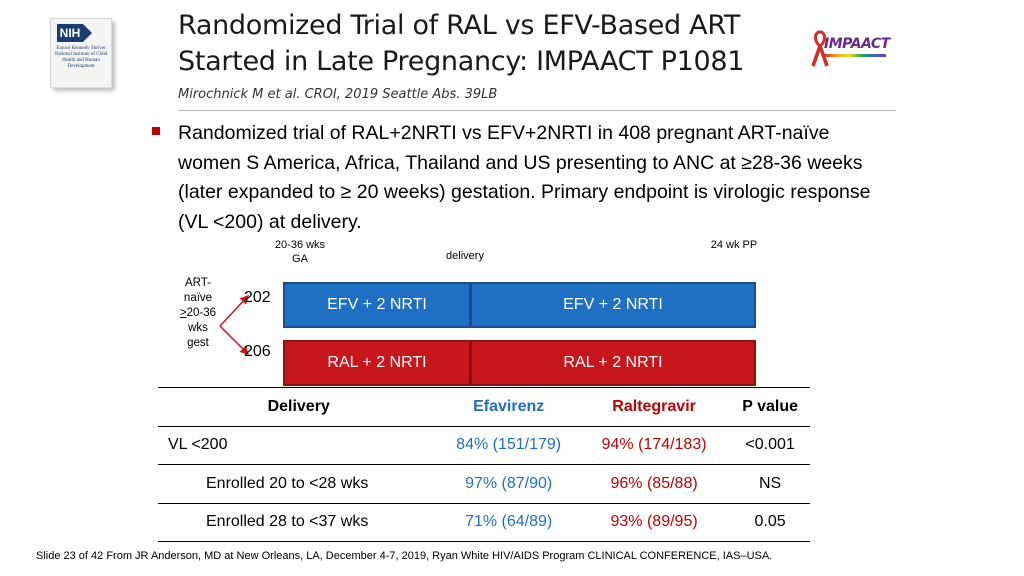  I want to click on efv-value: 71% (64/89), so click(509, 522).